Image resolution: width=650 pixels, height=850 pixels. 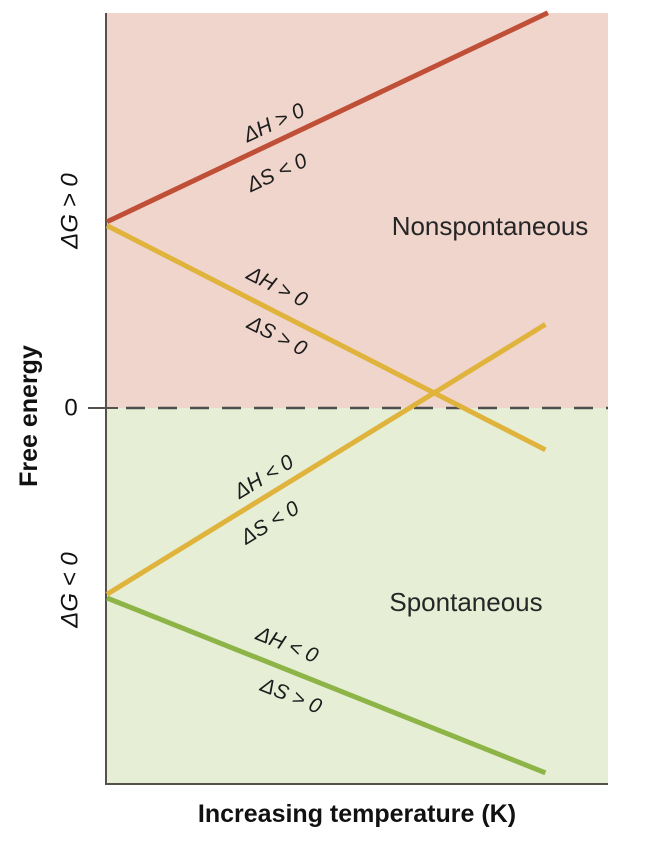 What do you see at coordinates (465, 602) in the screenshot?
I see `region-label-spontaneous: Spontaneous` at bounding box center [465, 602].